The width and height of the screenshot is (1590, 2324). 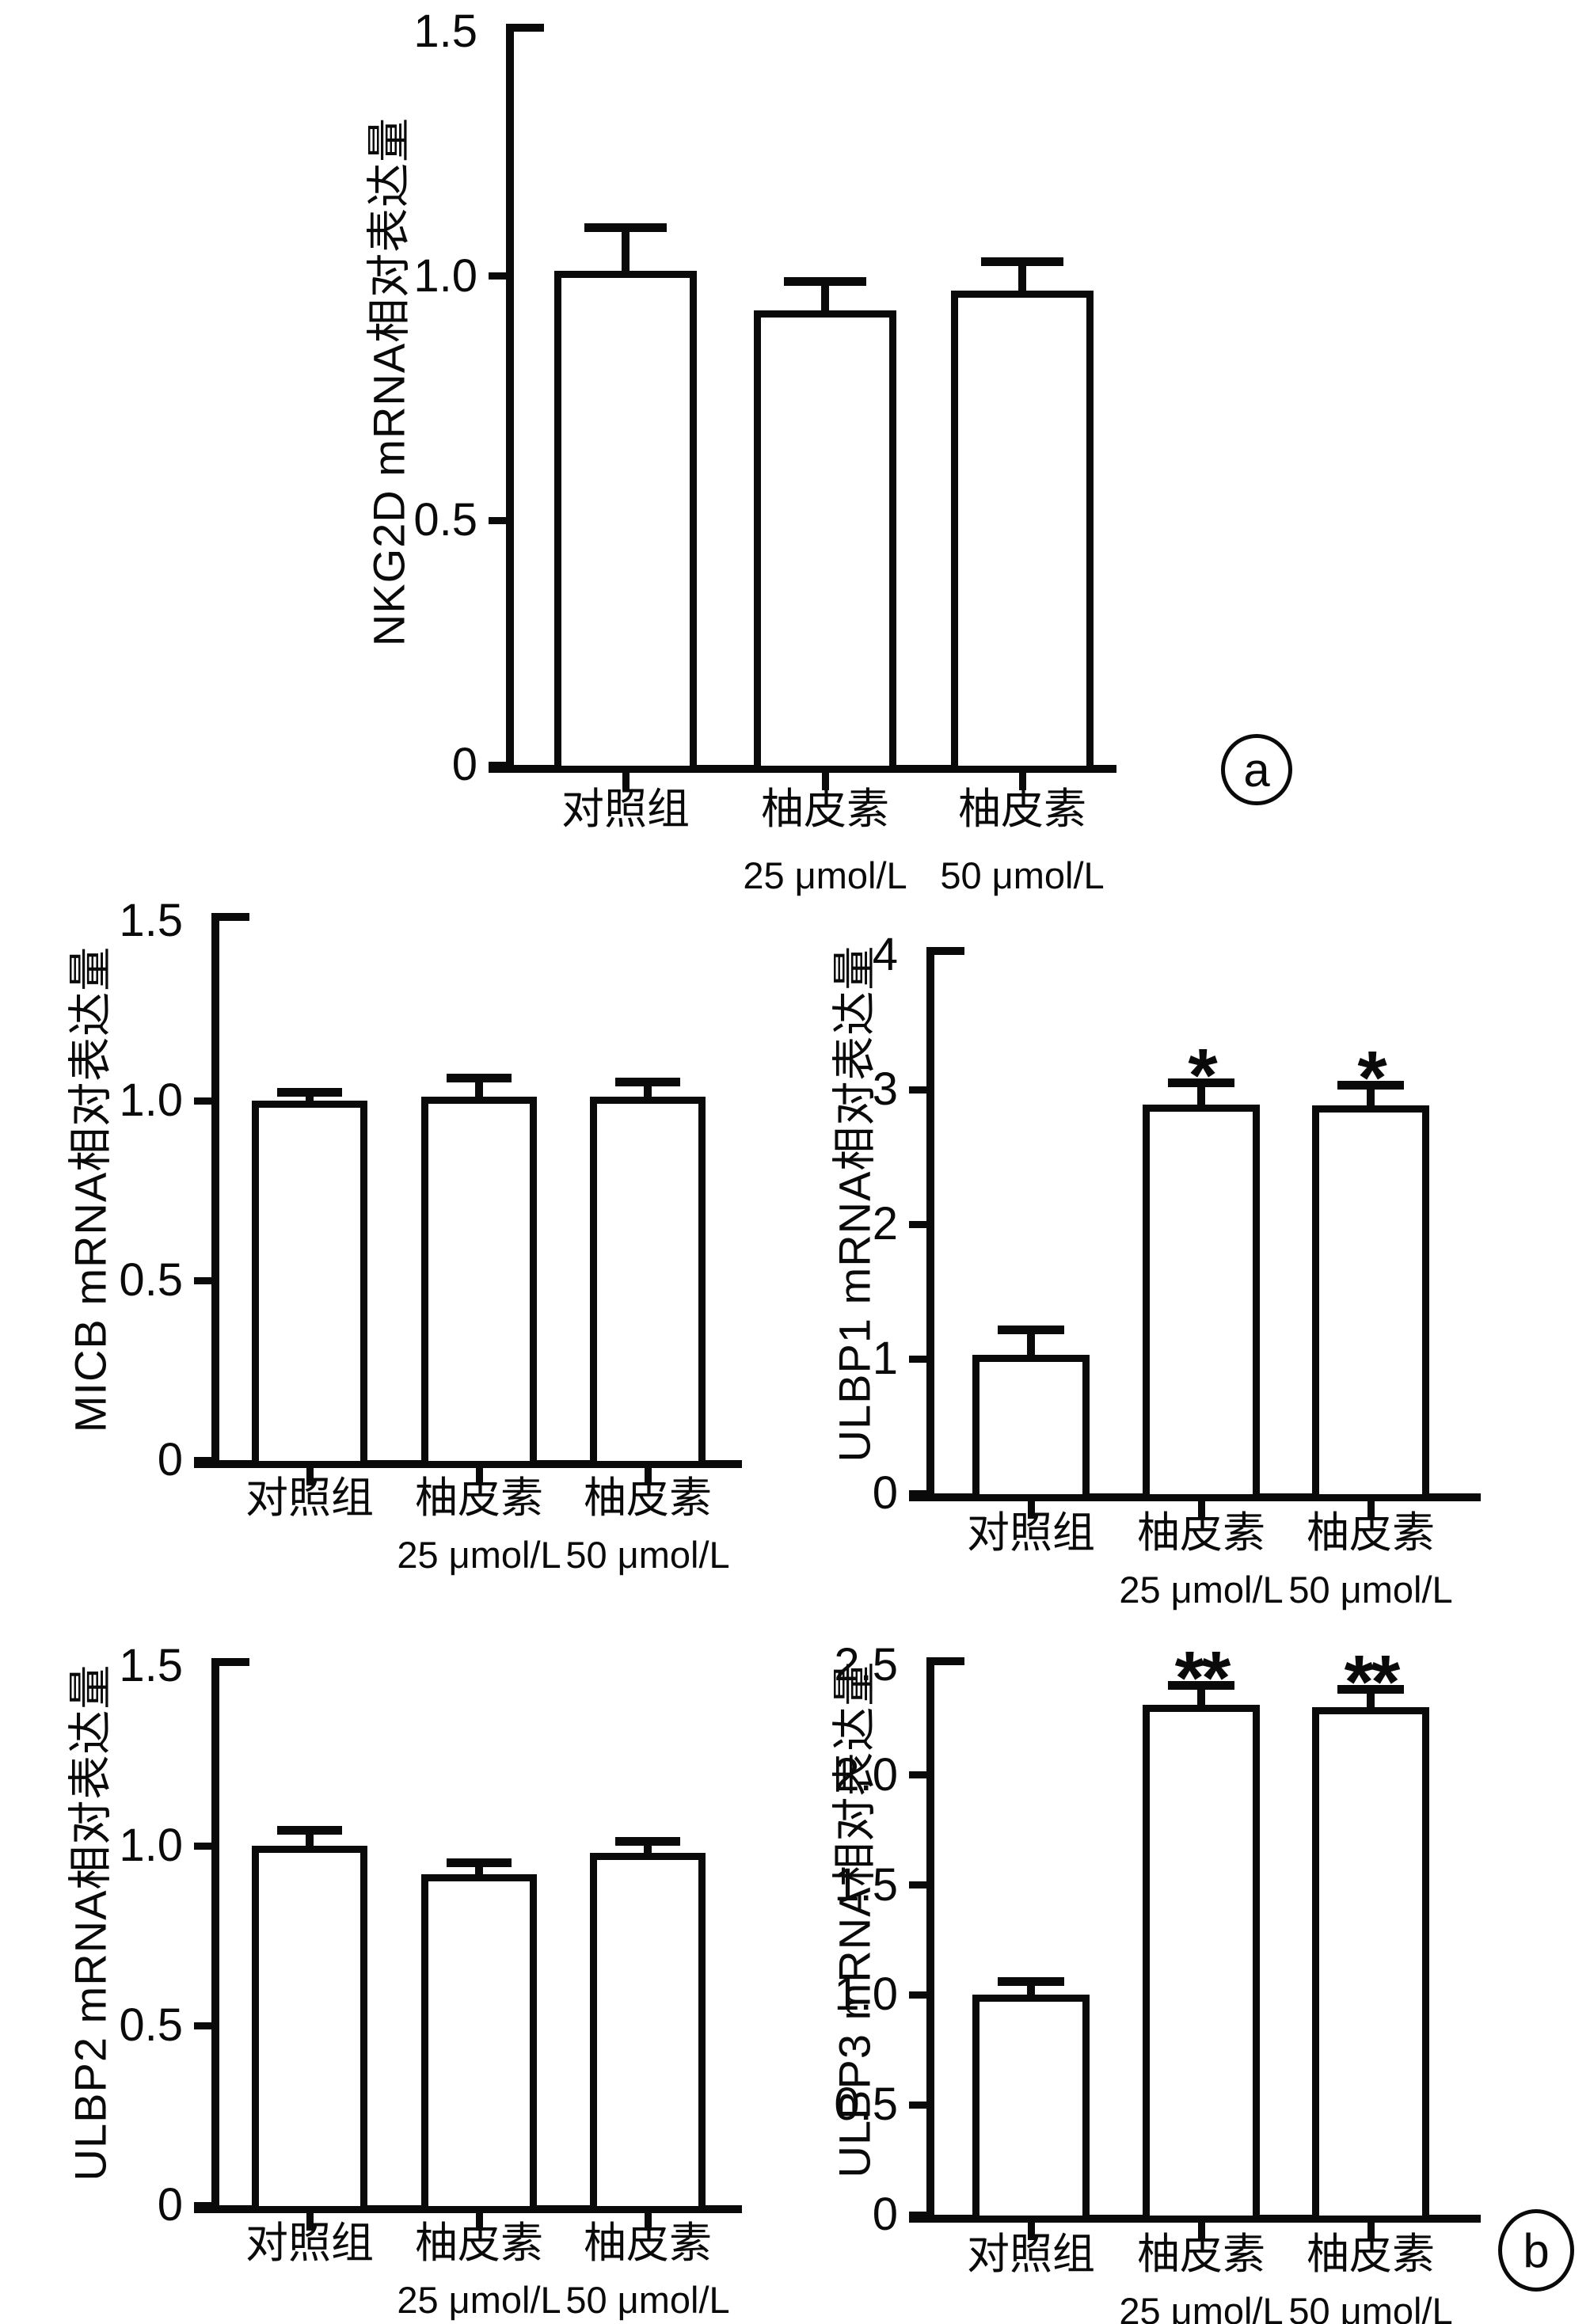 What do you see at coordinates (866, 1665) in the screenshot?
I see `y-tick-label: 2.5` at bounding box center [866, 1665].